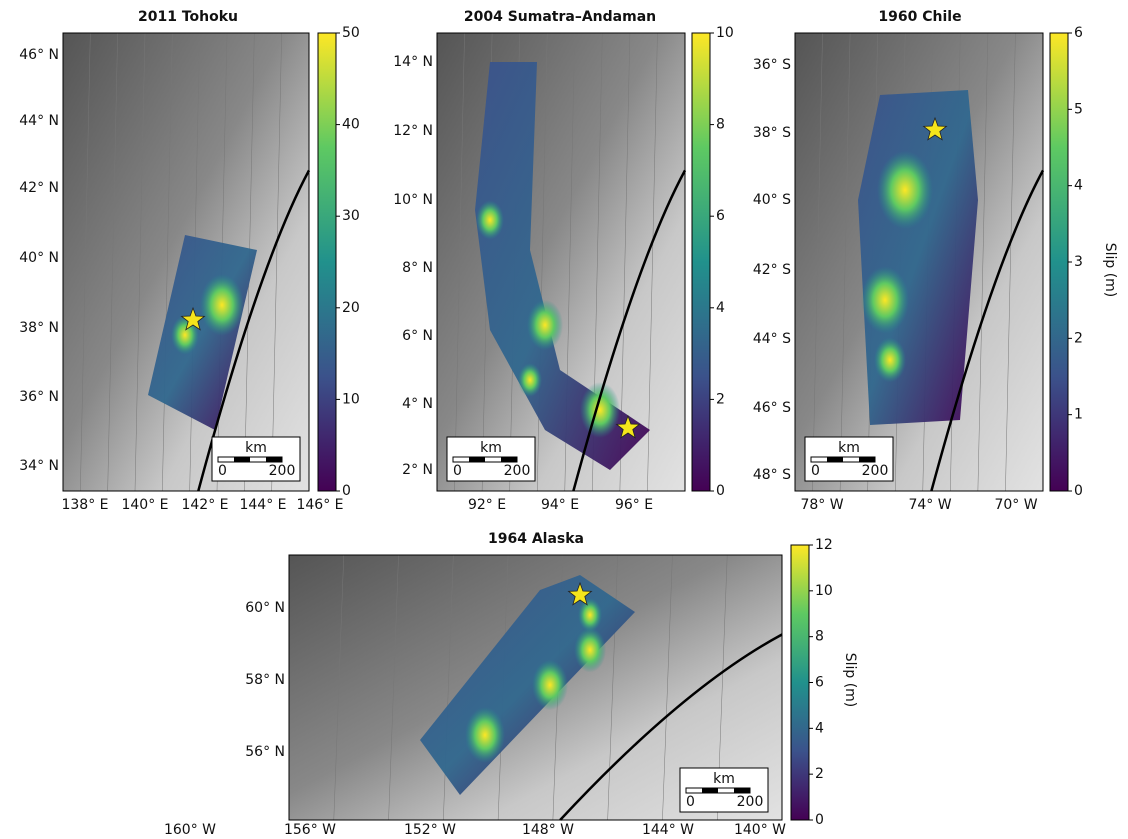 The width and height of the screenshot is (1128, 839). Describe the element at coordinates (262, 505) in the screenshot. I see `lon-label: 144° E` at that location.